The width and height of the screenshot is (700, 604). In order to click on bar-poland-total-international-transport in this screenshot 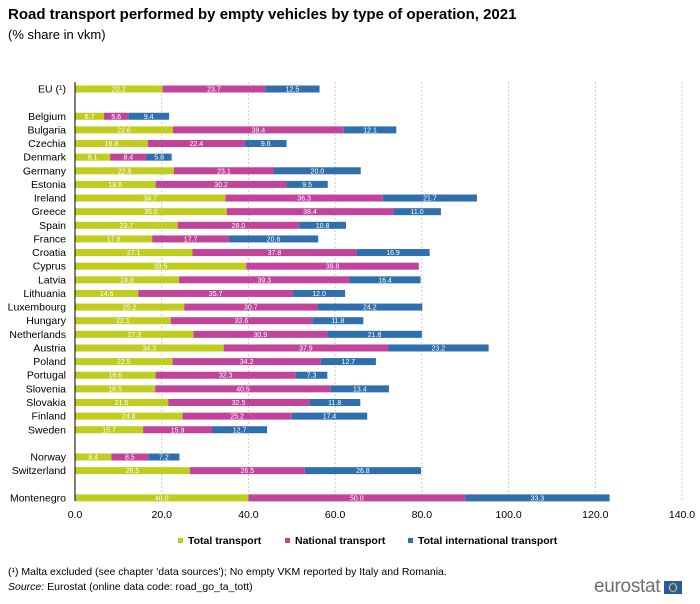, I will do `click(348, 362)`.